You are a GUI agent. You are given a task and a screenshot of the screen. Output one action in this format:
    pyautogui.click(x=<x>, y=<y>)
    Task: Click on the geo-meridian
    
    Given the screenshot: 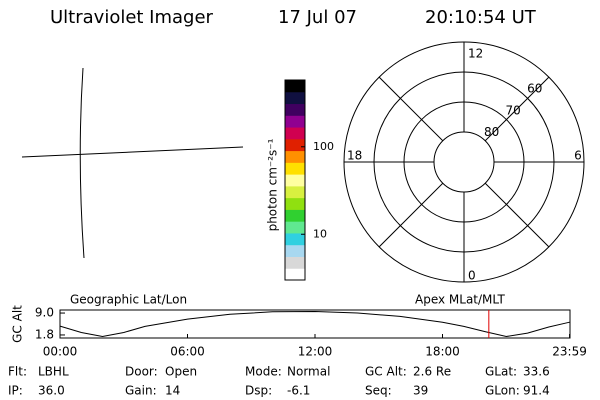 What is the action you would take?
    pyautogui.click(x=82, y=163)
    